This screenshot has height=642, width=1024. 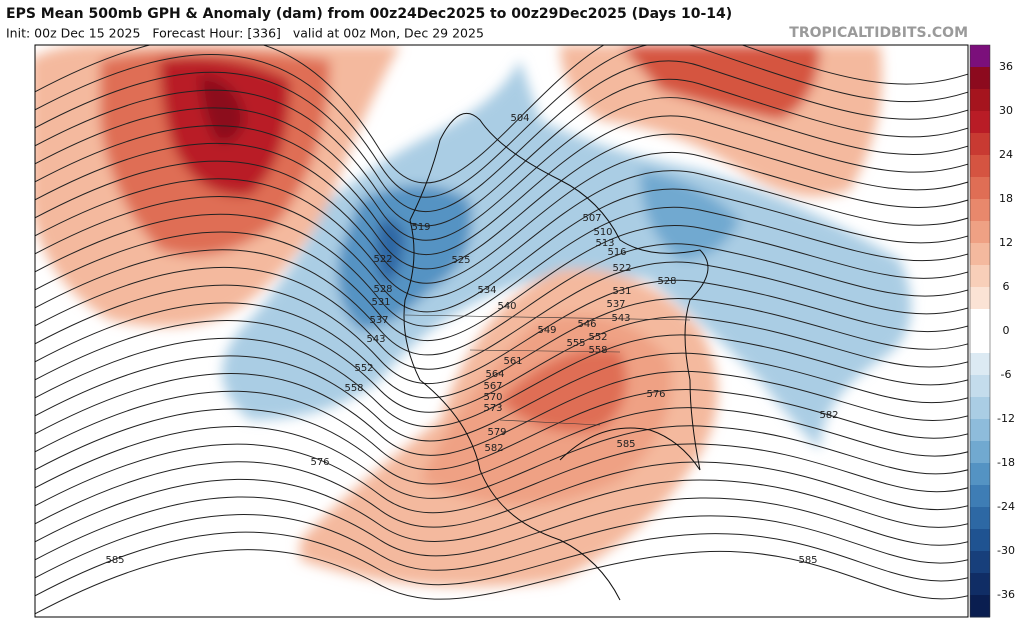 I want to click on colorbar-tick-label: 24, so click(x=1006, y=154).